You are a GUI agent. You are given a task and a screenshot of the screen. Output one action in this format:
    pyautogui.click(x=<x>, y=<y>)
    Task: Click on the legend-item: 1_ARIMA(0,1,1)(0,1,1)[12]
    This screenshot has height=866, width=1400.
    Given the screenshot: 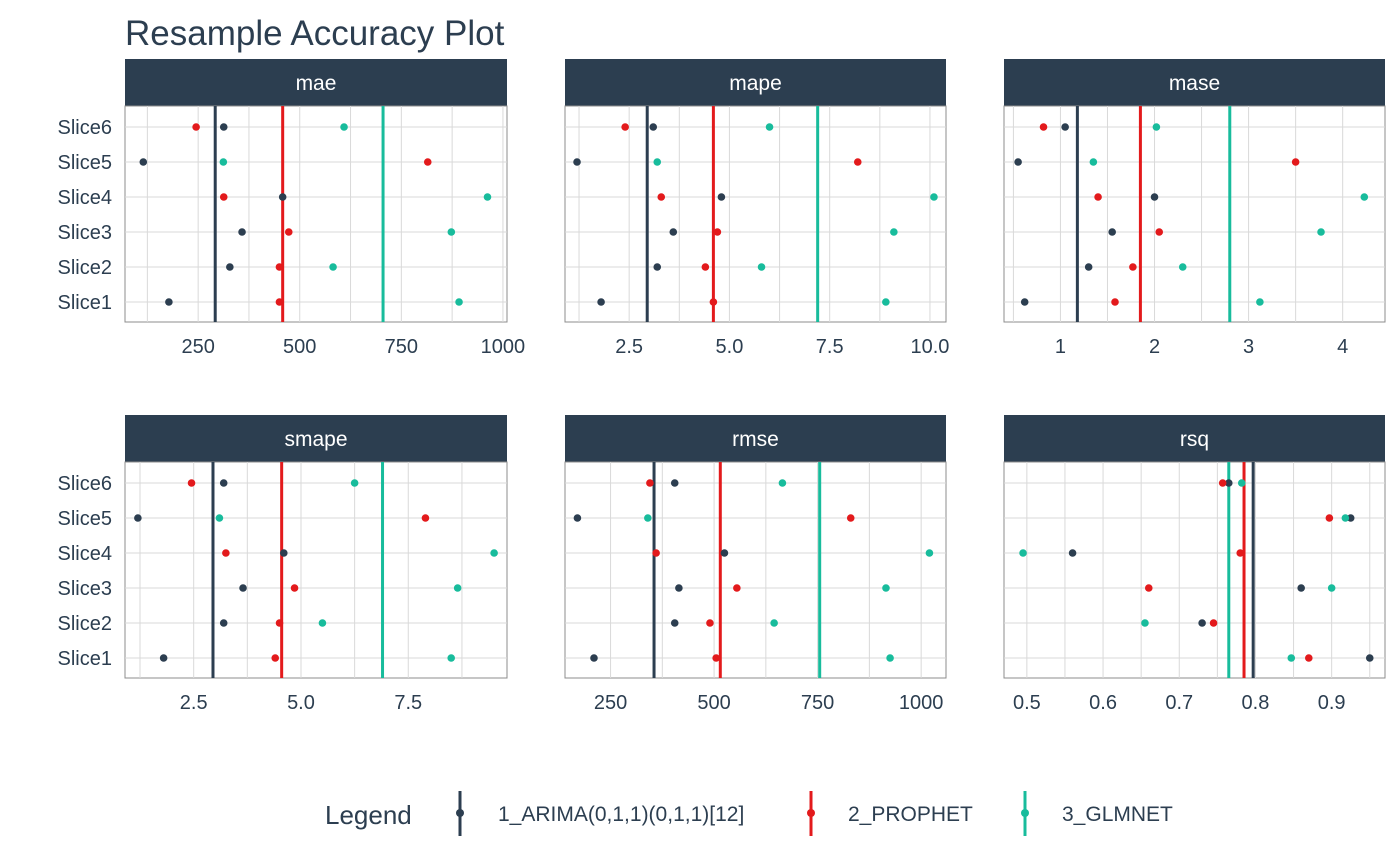 What is the action you would take?
    pyautogui.click(x=600, y=813)
    